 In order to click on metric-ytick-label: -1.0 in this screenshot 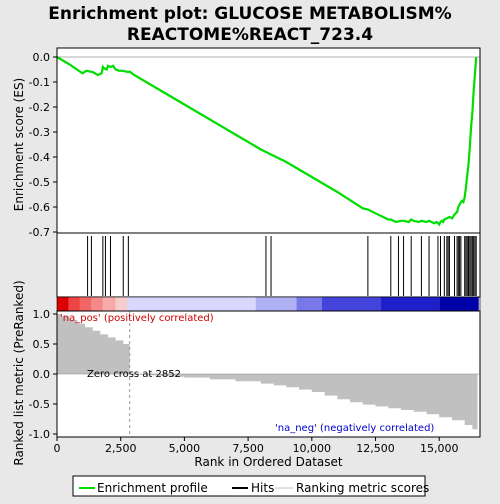, I will do `click(39, 434)`.